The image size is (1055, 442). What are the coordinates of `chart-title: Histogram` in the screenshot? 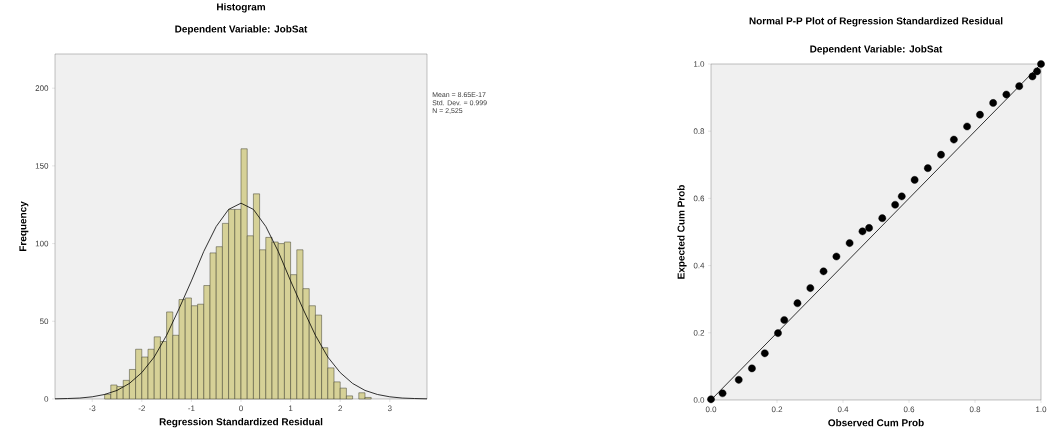 It's located at (241, 8).